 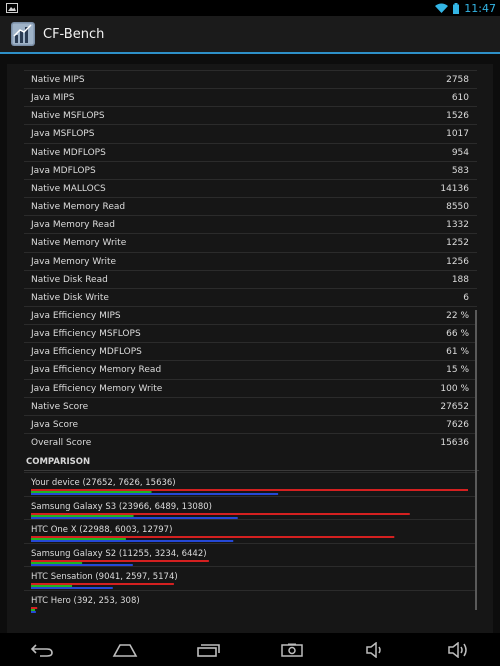 What do you see at coordinates (250, 388) in the screenshot?
I see `result-row: Java Efficiency Memory Write 100 %` at bounding box center [250, 388].